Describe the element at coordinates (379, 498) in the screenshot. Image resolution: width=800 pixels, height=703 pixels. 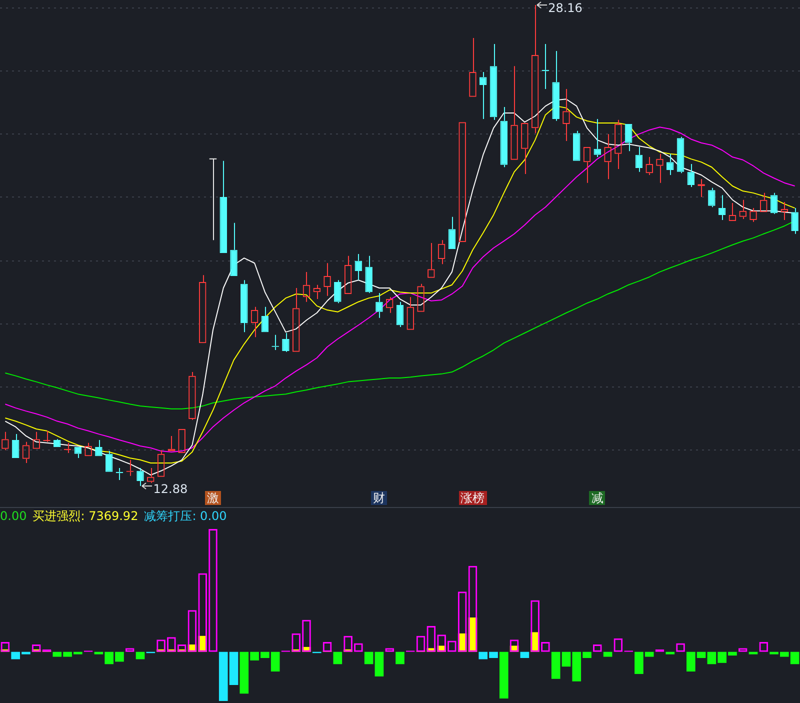
I see `text: 财` at that location.